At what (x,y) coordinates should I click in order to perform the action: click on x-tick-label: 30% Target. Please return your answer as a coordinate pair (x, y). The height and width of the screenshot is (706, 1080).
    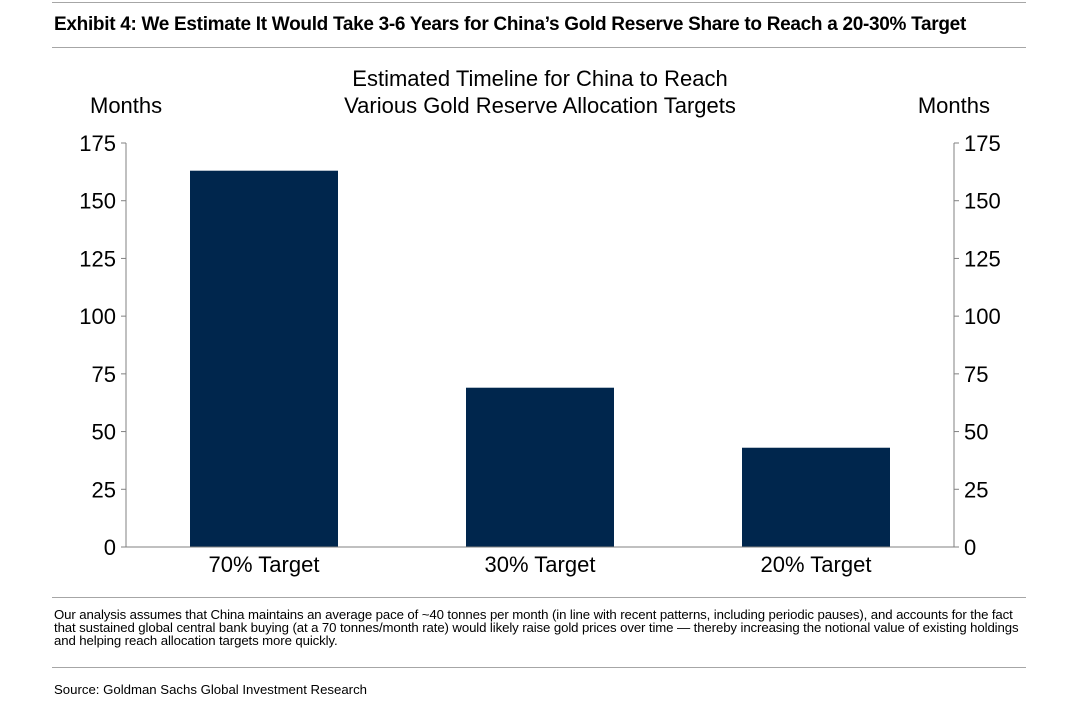
    Looking at the image, I should click on (540, 564).